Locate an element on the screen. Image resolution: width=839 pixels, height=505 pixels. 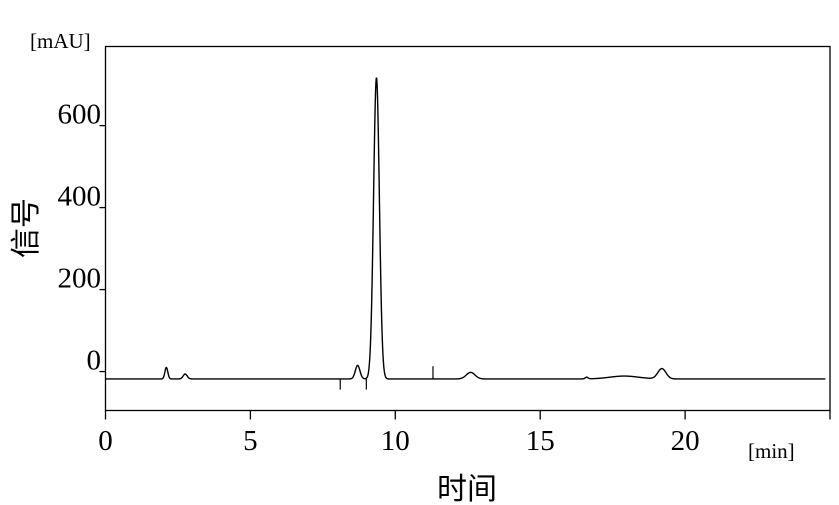
x-tick-label: 0 is located at coordinates (105, 441).